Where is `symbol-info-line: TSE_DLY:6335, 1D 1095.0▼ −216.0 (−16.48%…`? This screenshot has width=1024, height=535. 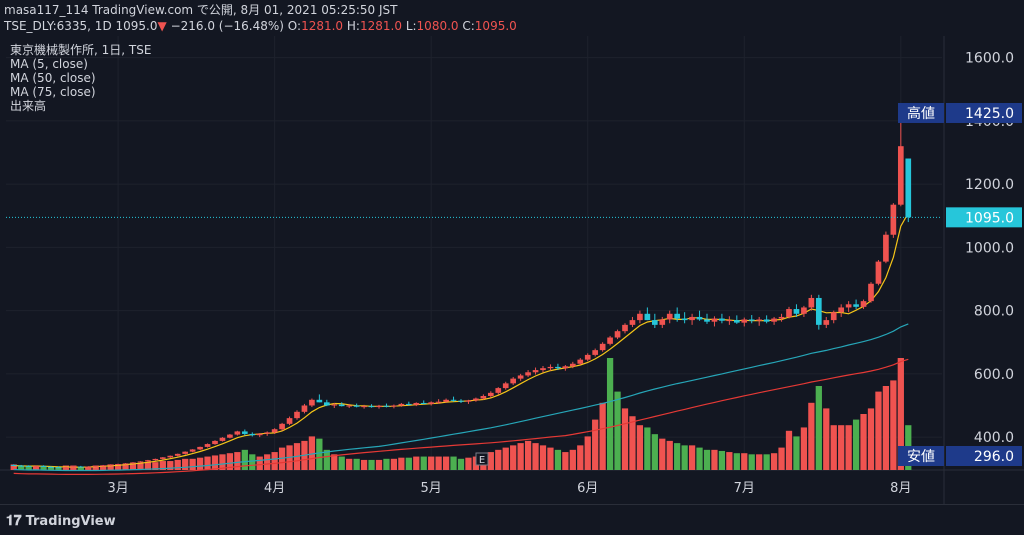
symbol-info-line: TSE_DLY:6335, 1D 1095.0▼ −216.0 (−16.48%… is located at coordinates (512, 26).